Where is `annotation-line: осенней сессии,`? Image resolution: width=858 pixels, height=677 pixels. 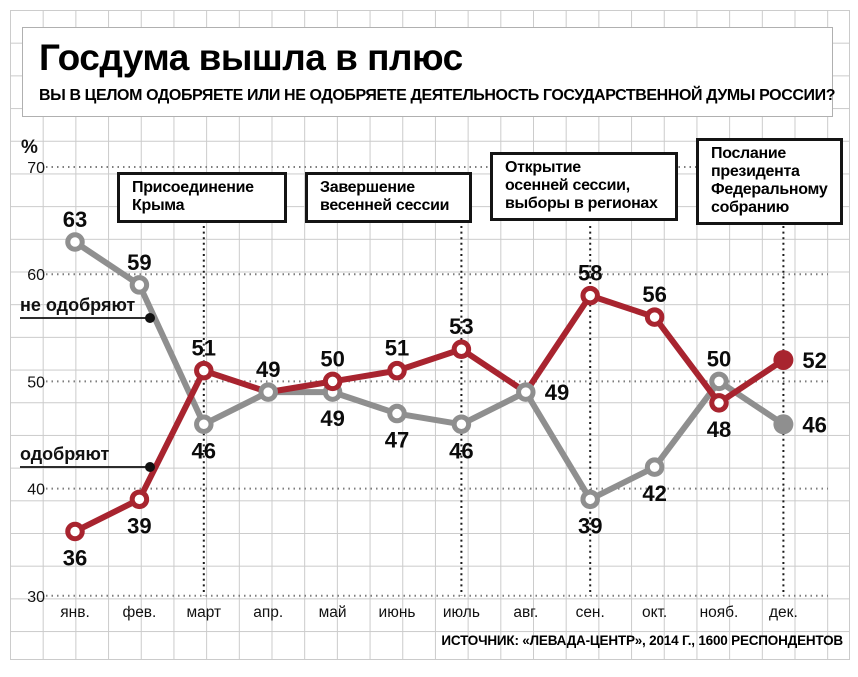 annotation-line: осенней сессии, is located at coordinates (567, 185).